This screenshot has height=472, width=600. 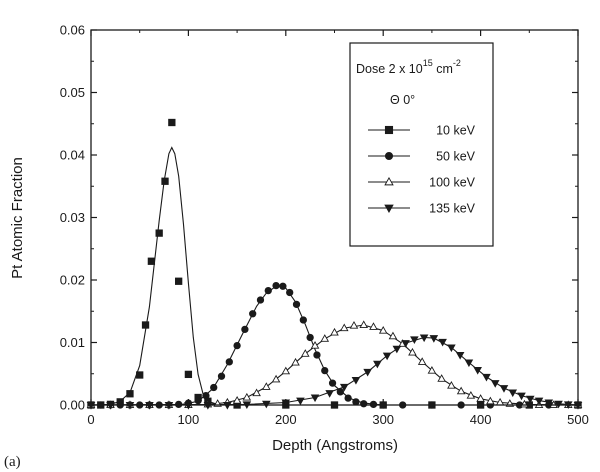 I want to click on x-tick-label: 0, so click(x=90, y=419).